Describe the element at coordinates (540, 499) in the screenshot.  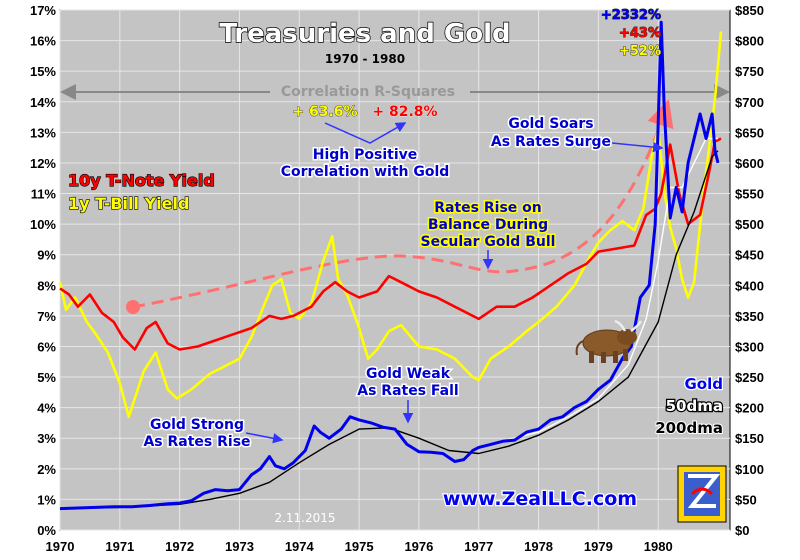
I see `watermark: www.ZealLLC.com` at that location.